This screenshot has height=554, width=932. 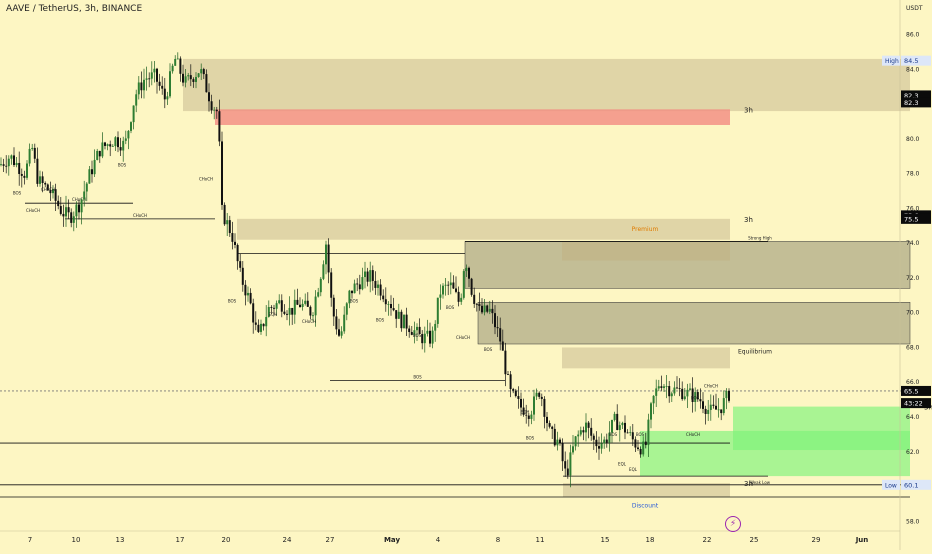 What do you see at coordinates (711, 385) in the screenshot?
I see `marker-choch: CHoCH` at bounding box center [711, 385].